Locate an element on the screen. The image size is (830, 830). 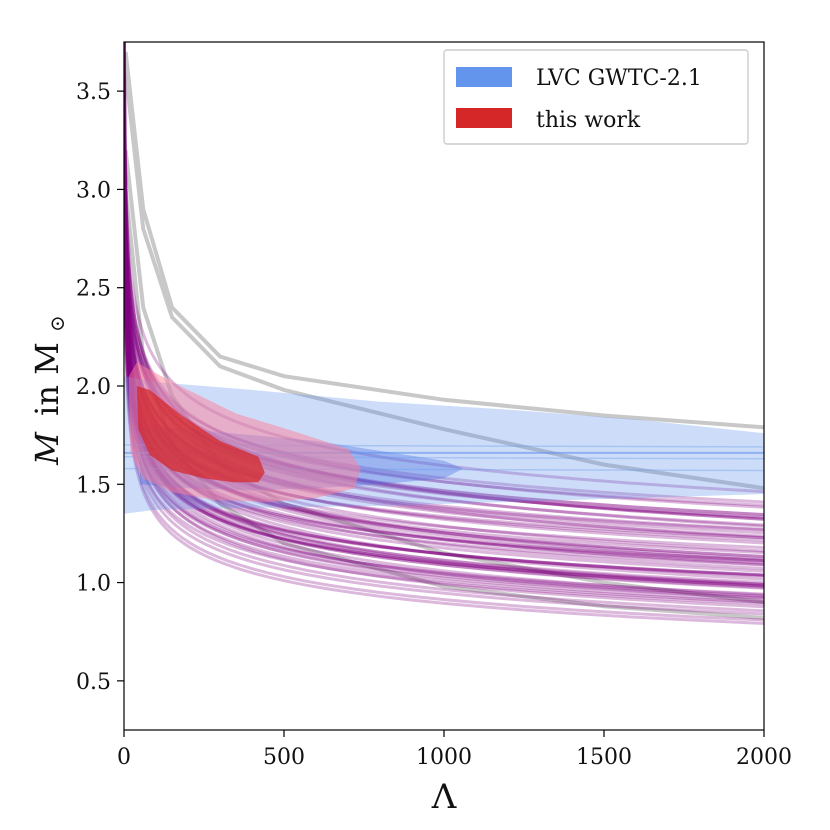
this-work-region-inner is located at coordinates (200, 434).